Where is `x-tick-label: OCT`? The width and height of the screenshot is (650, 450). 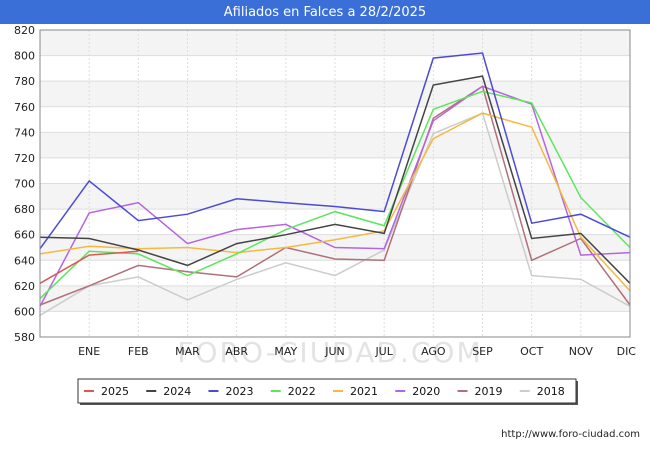 x-tick-label: OCT is located at coordinates (531, 351).